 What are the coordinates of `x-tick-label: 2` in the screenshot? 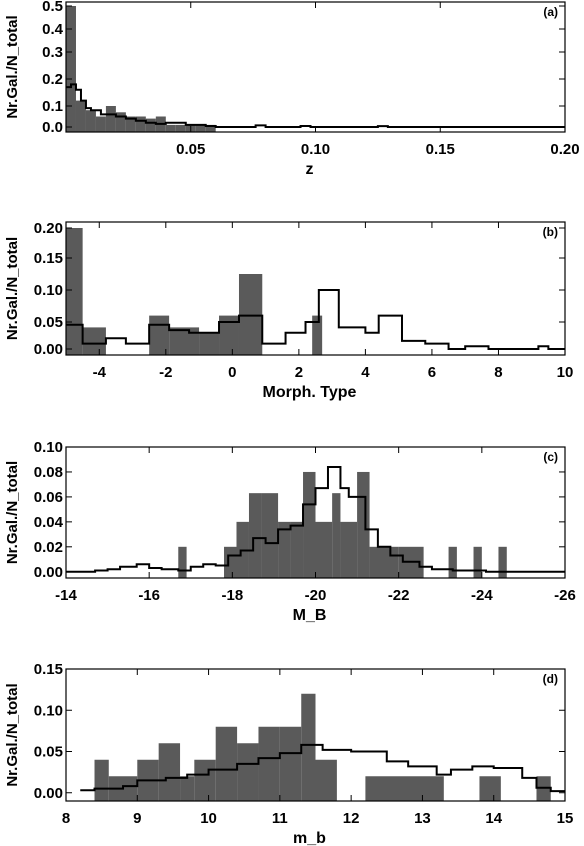 It's located at (299, 372).